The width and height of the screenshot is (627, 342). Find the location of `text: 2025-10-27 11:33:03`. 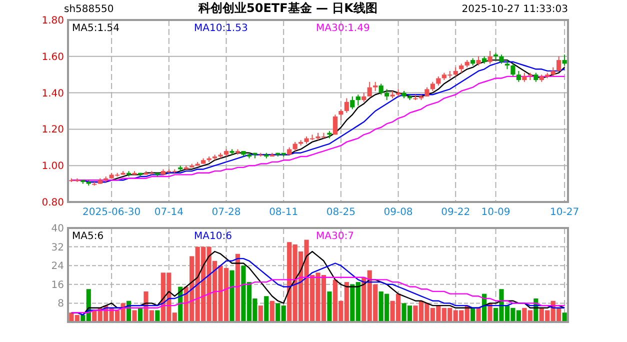

text: 2025-10-27 11:33:03 is located at coordinates (515, 9).